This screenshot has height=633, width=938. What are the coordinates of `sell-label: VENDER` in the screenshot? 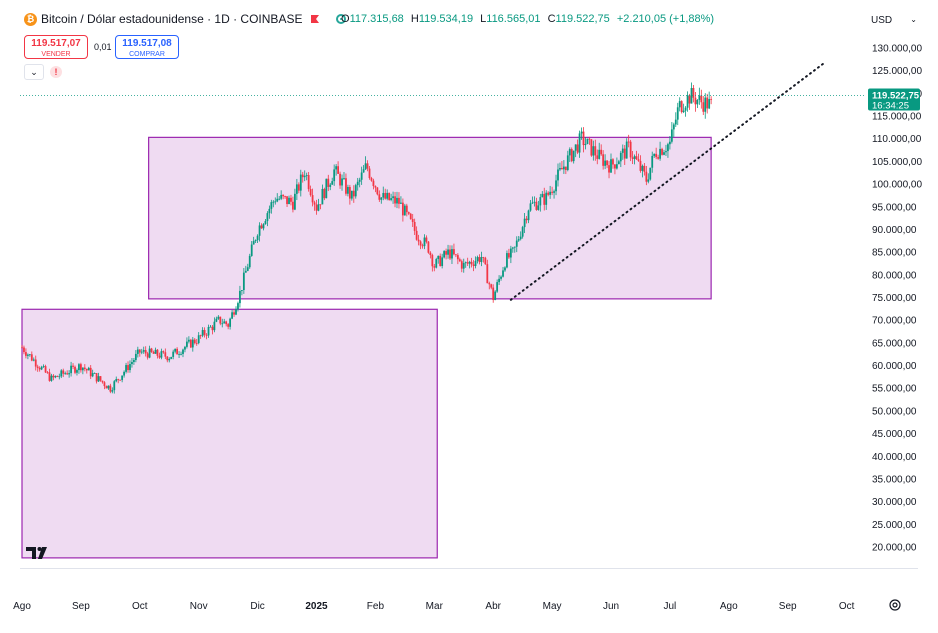 It's located at (56, 54).